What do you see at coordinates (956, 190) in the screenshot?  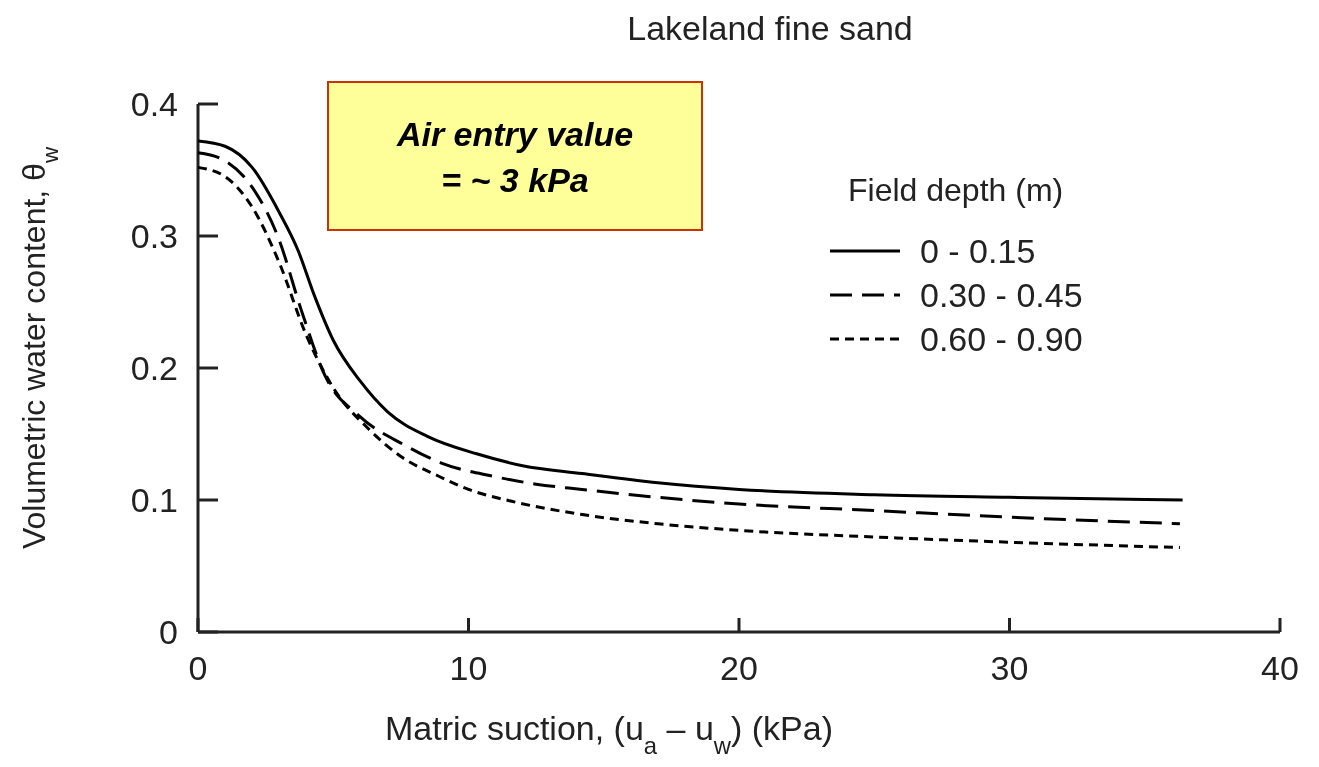 I see `legend-title: Field depth (m)` at bounding box center [956, 190].